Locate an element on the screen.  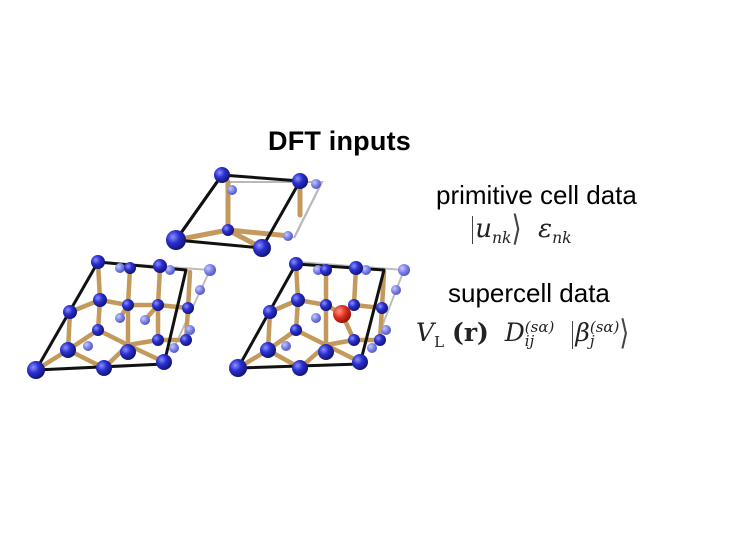
defect-atom is located at coordinates (342, 314).